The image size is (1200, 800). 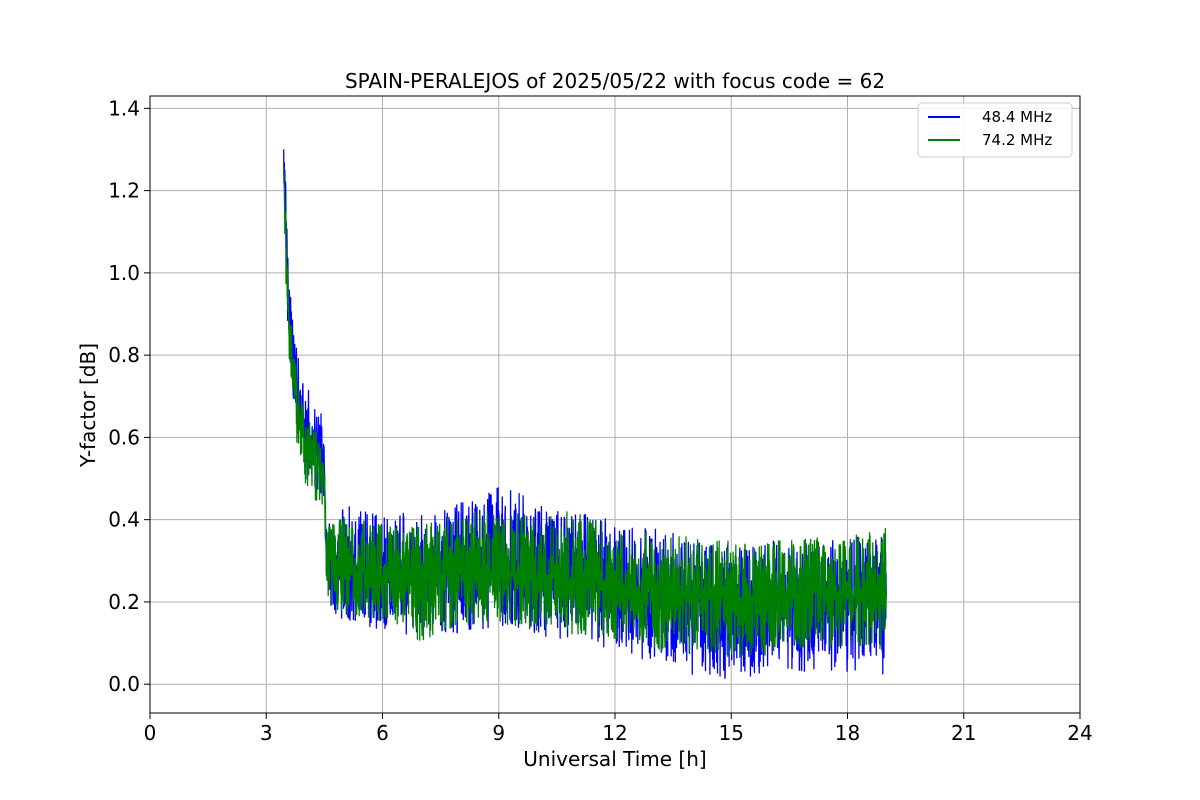 What do you see at coordinates (1017, 117) in the screenshot?
I see `legend-label-48-4-mhz: 48.4 MHz` at bounding box center [1017, 117].